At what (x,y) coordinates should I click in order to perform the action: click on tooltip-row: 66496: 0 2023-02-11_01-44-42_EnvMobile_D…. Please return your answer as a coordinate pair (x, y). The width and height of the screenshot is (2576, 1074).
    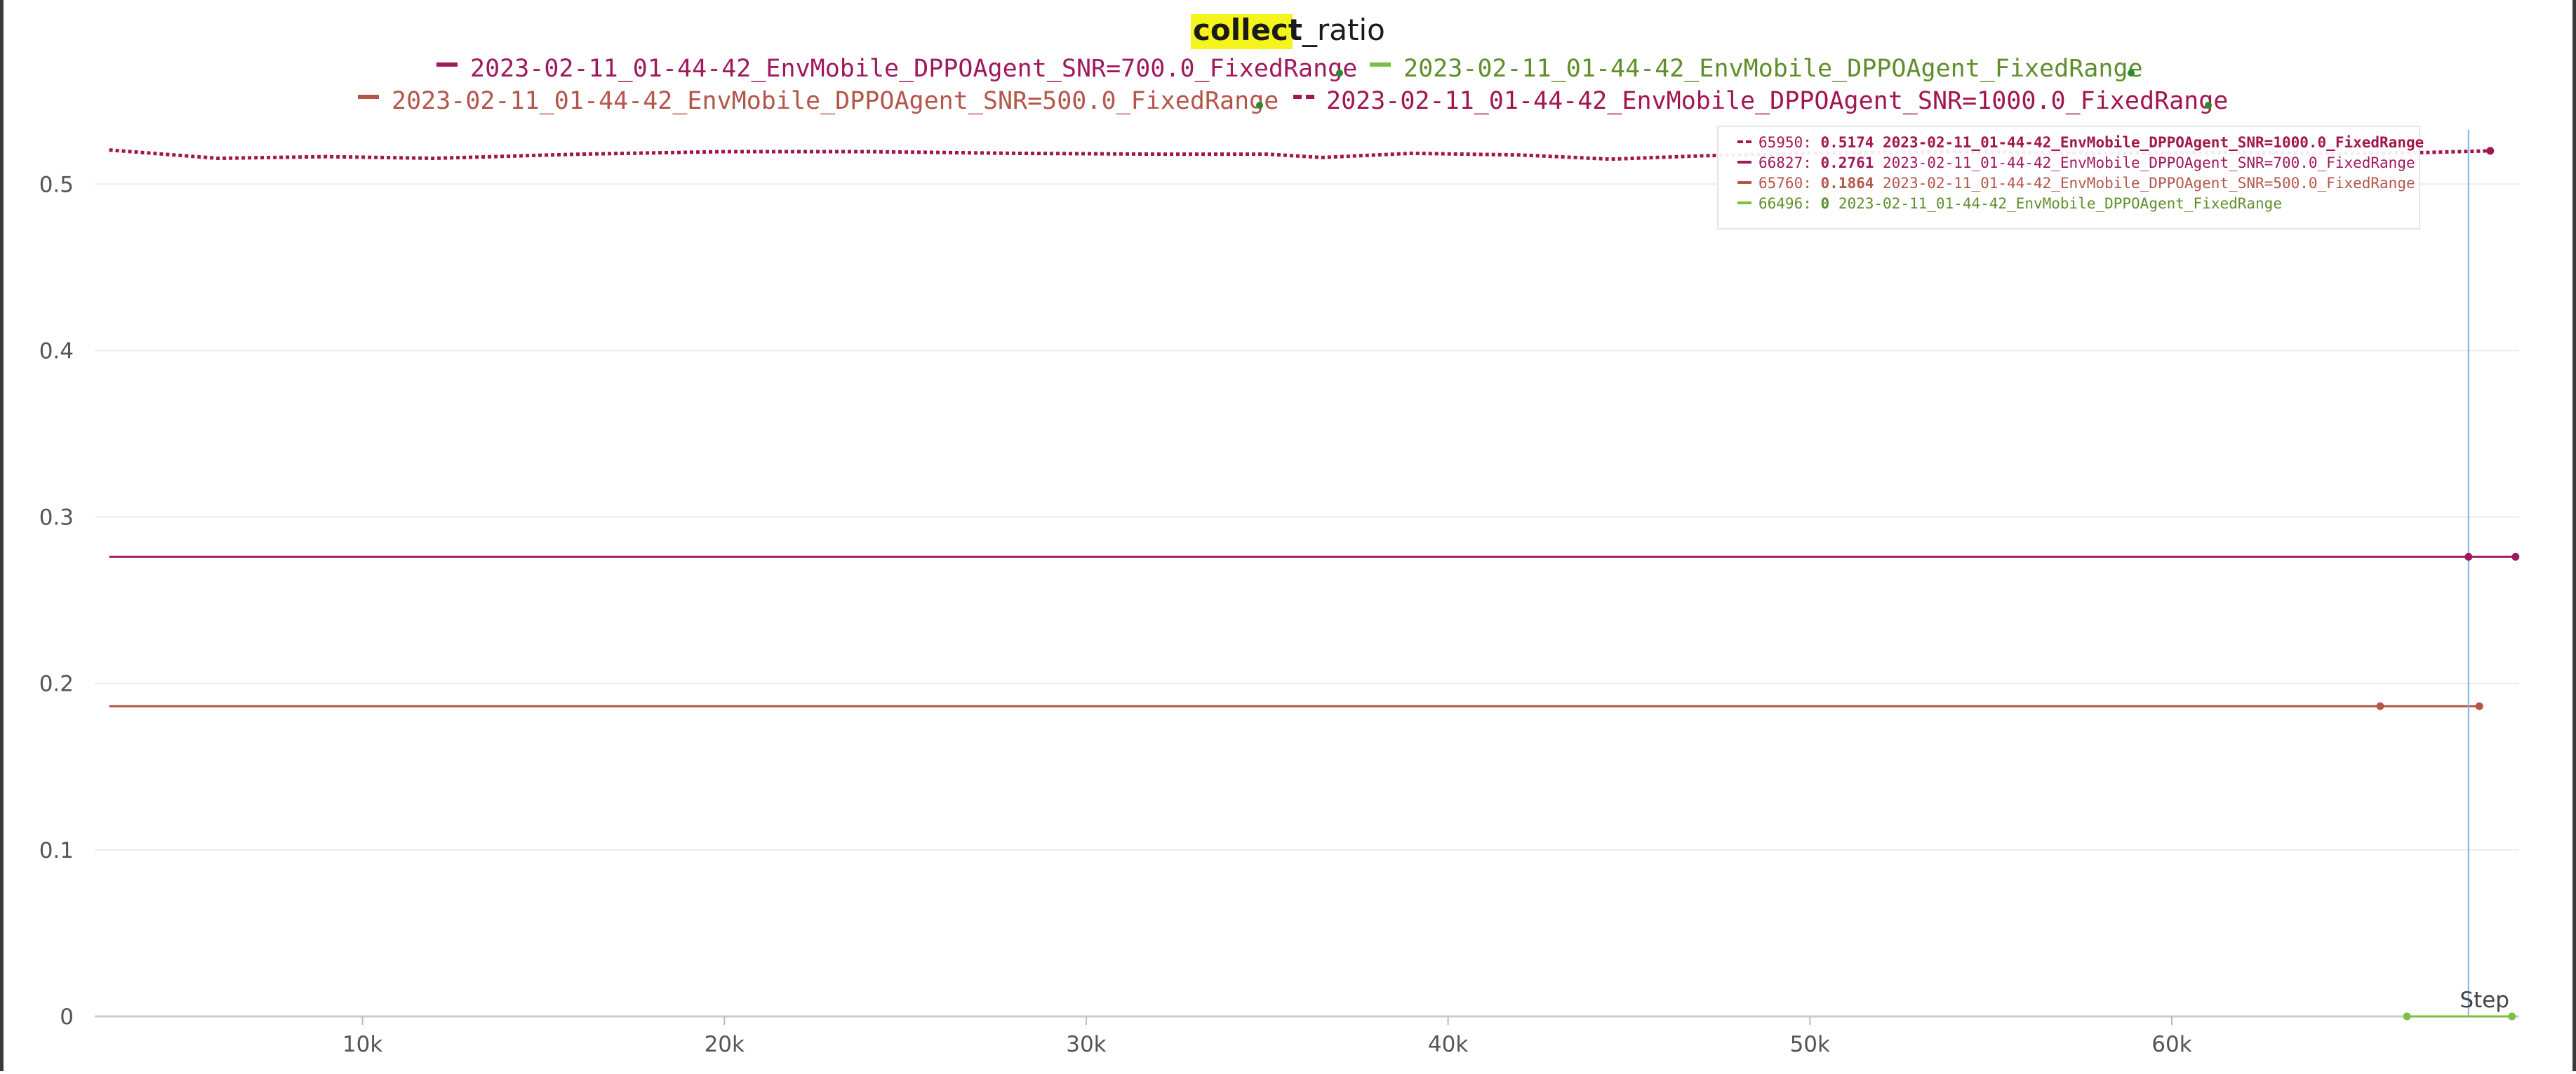
    Looking at the image, I should click on (2020, 203).